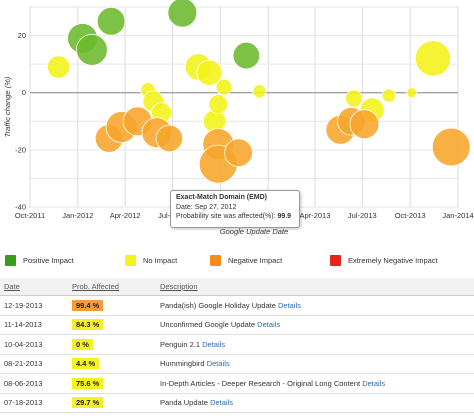  What do you see at coordinates (284, 216) in the screenshot?
I see `tooltip-prob: 99.9` at bounding box center [284, 216].